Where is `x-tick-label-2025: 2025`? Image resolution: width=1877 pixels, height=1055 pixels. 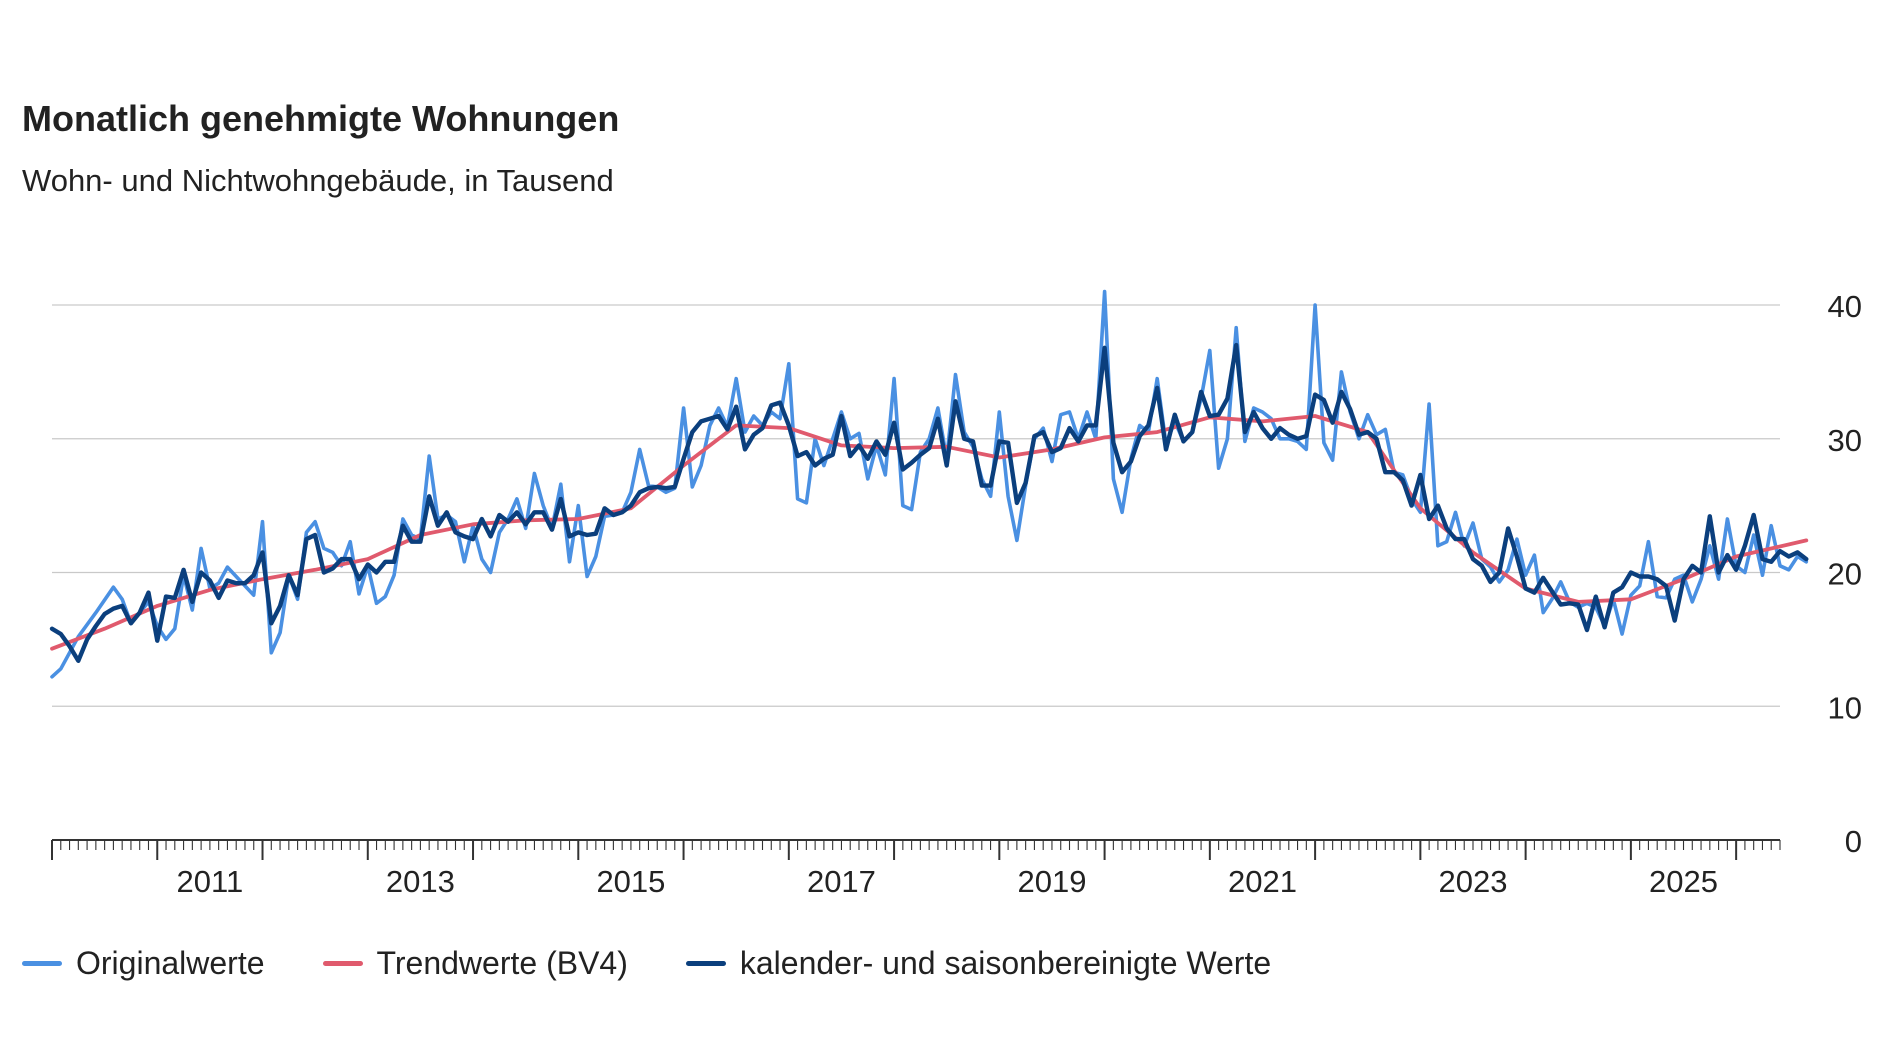
x-tick-label-2025: 2025 is located at coordinates (1683, 881).